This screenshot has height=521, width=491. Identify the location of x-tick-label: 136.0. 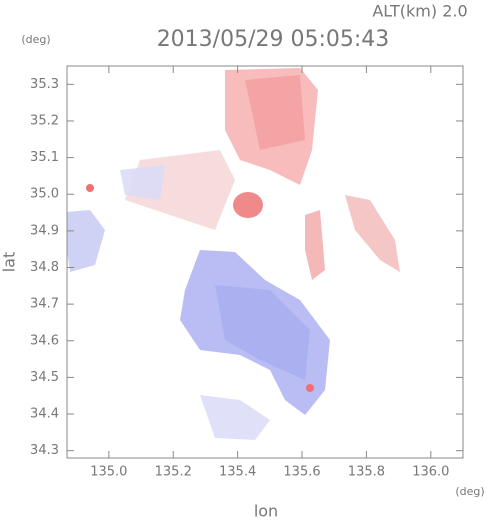
(430, 472).